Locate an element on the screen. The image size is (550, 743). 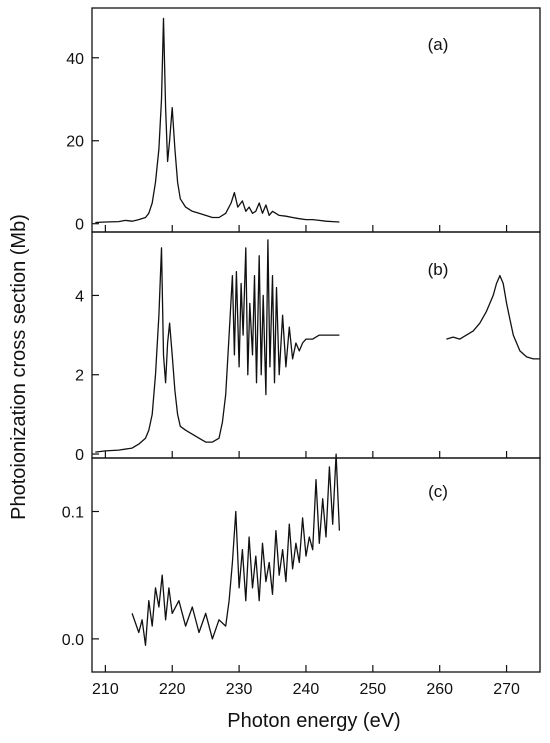
panel-label: (c) is located at coordinates (438, 491).